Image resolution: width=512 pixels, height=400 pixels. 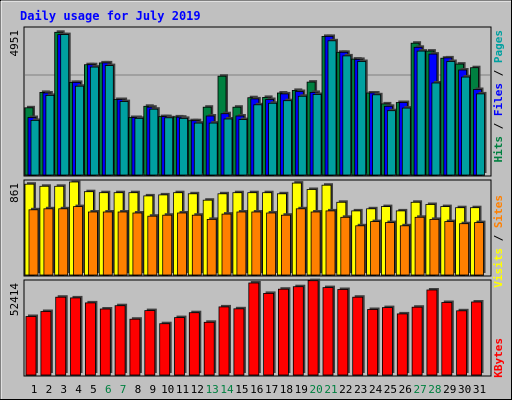 What do you see at coordinates (14, 43) in the screenshot?
I see `panel-top-ymax: 4951` at bounding box center [14, 43].